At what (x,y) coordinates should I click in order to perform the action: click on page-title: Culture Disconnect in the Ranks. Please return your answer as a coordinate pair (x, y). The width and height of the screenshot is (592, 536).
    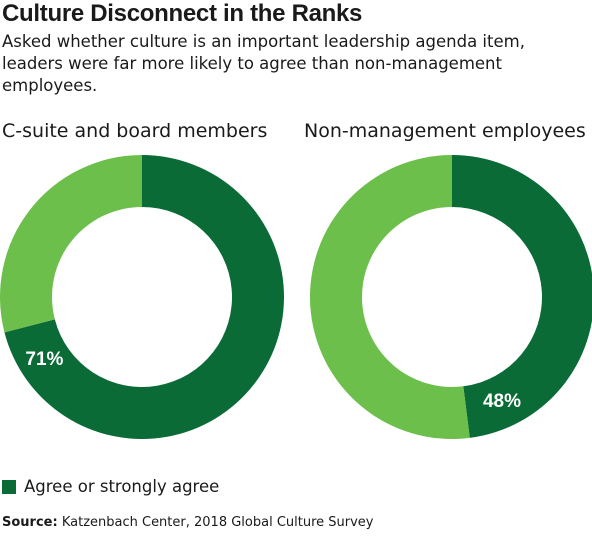
    Looking at the image, I should click on (182, 13).